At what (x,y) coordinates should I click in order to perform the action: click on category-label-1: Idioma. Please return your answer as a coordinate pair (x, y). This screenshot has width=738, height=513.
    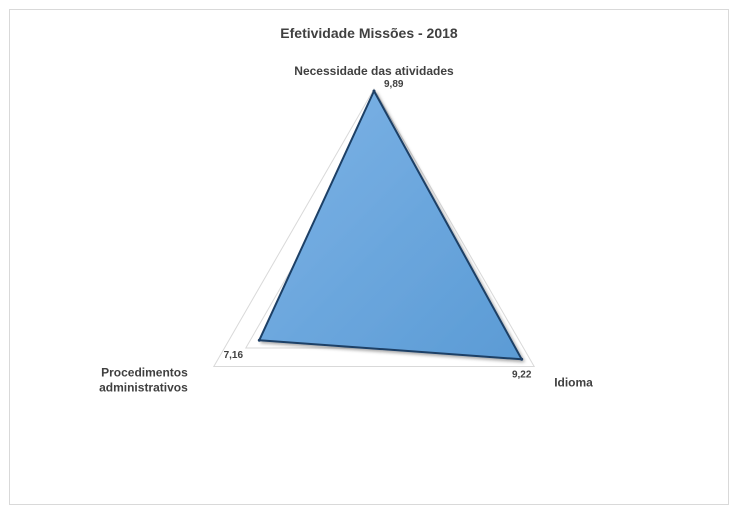
    Looking at the image, I should click on (573, 383).